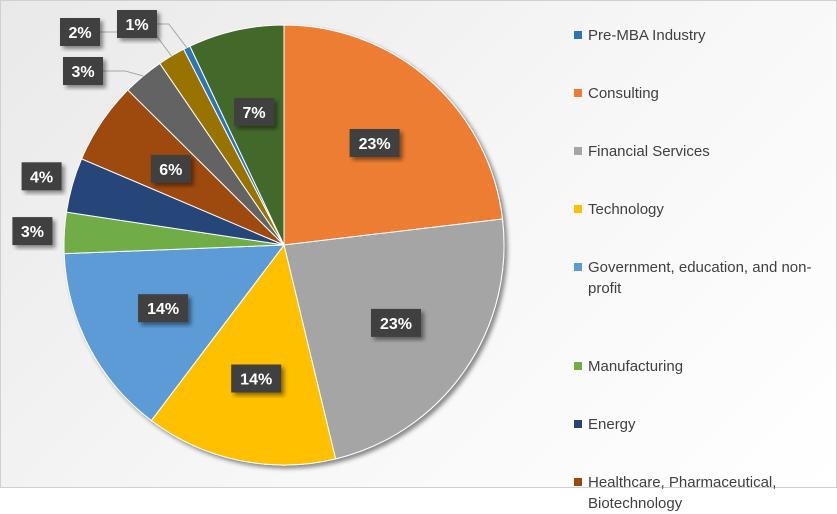 This screenshot has width=837, height=514. I want to click on legend-item-pre-mba-industry: Pre-MBA Industry, so click(698, 35).